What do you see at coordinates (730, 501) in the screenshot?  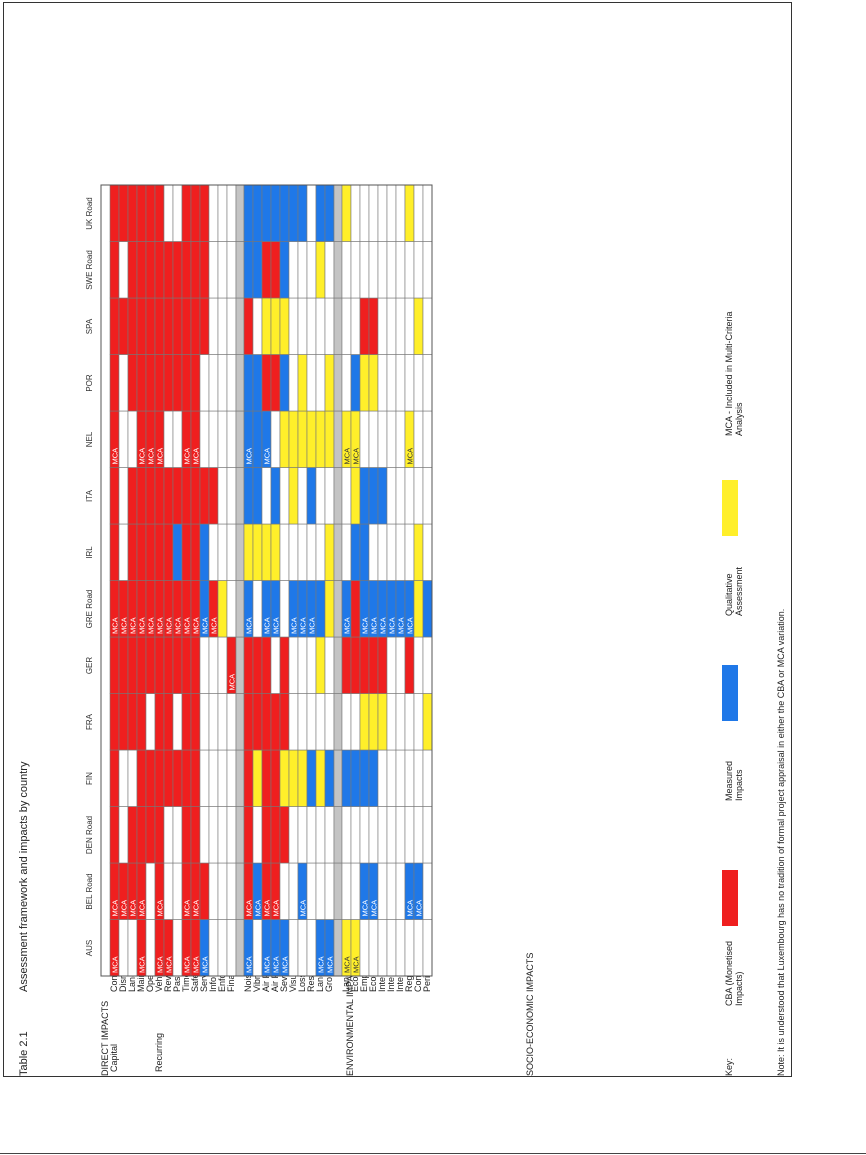 I see `legend-swatch` at bounding box center [730, 501].